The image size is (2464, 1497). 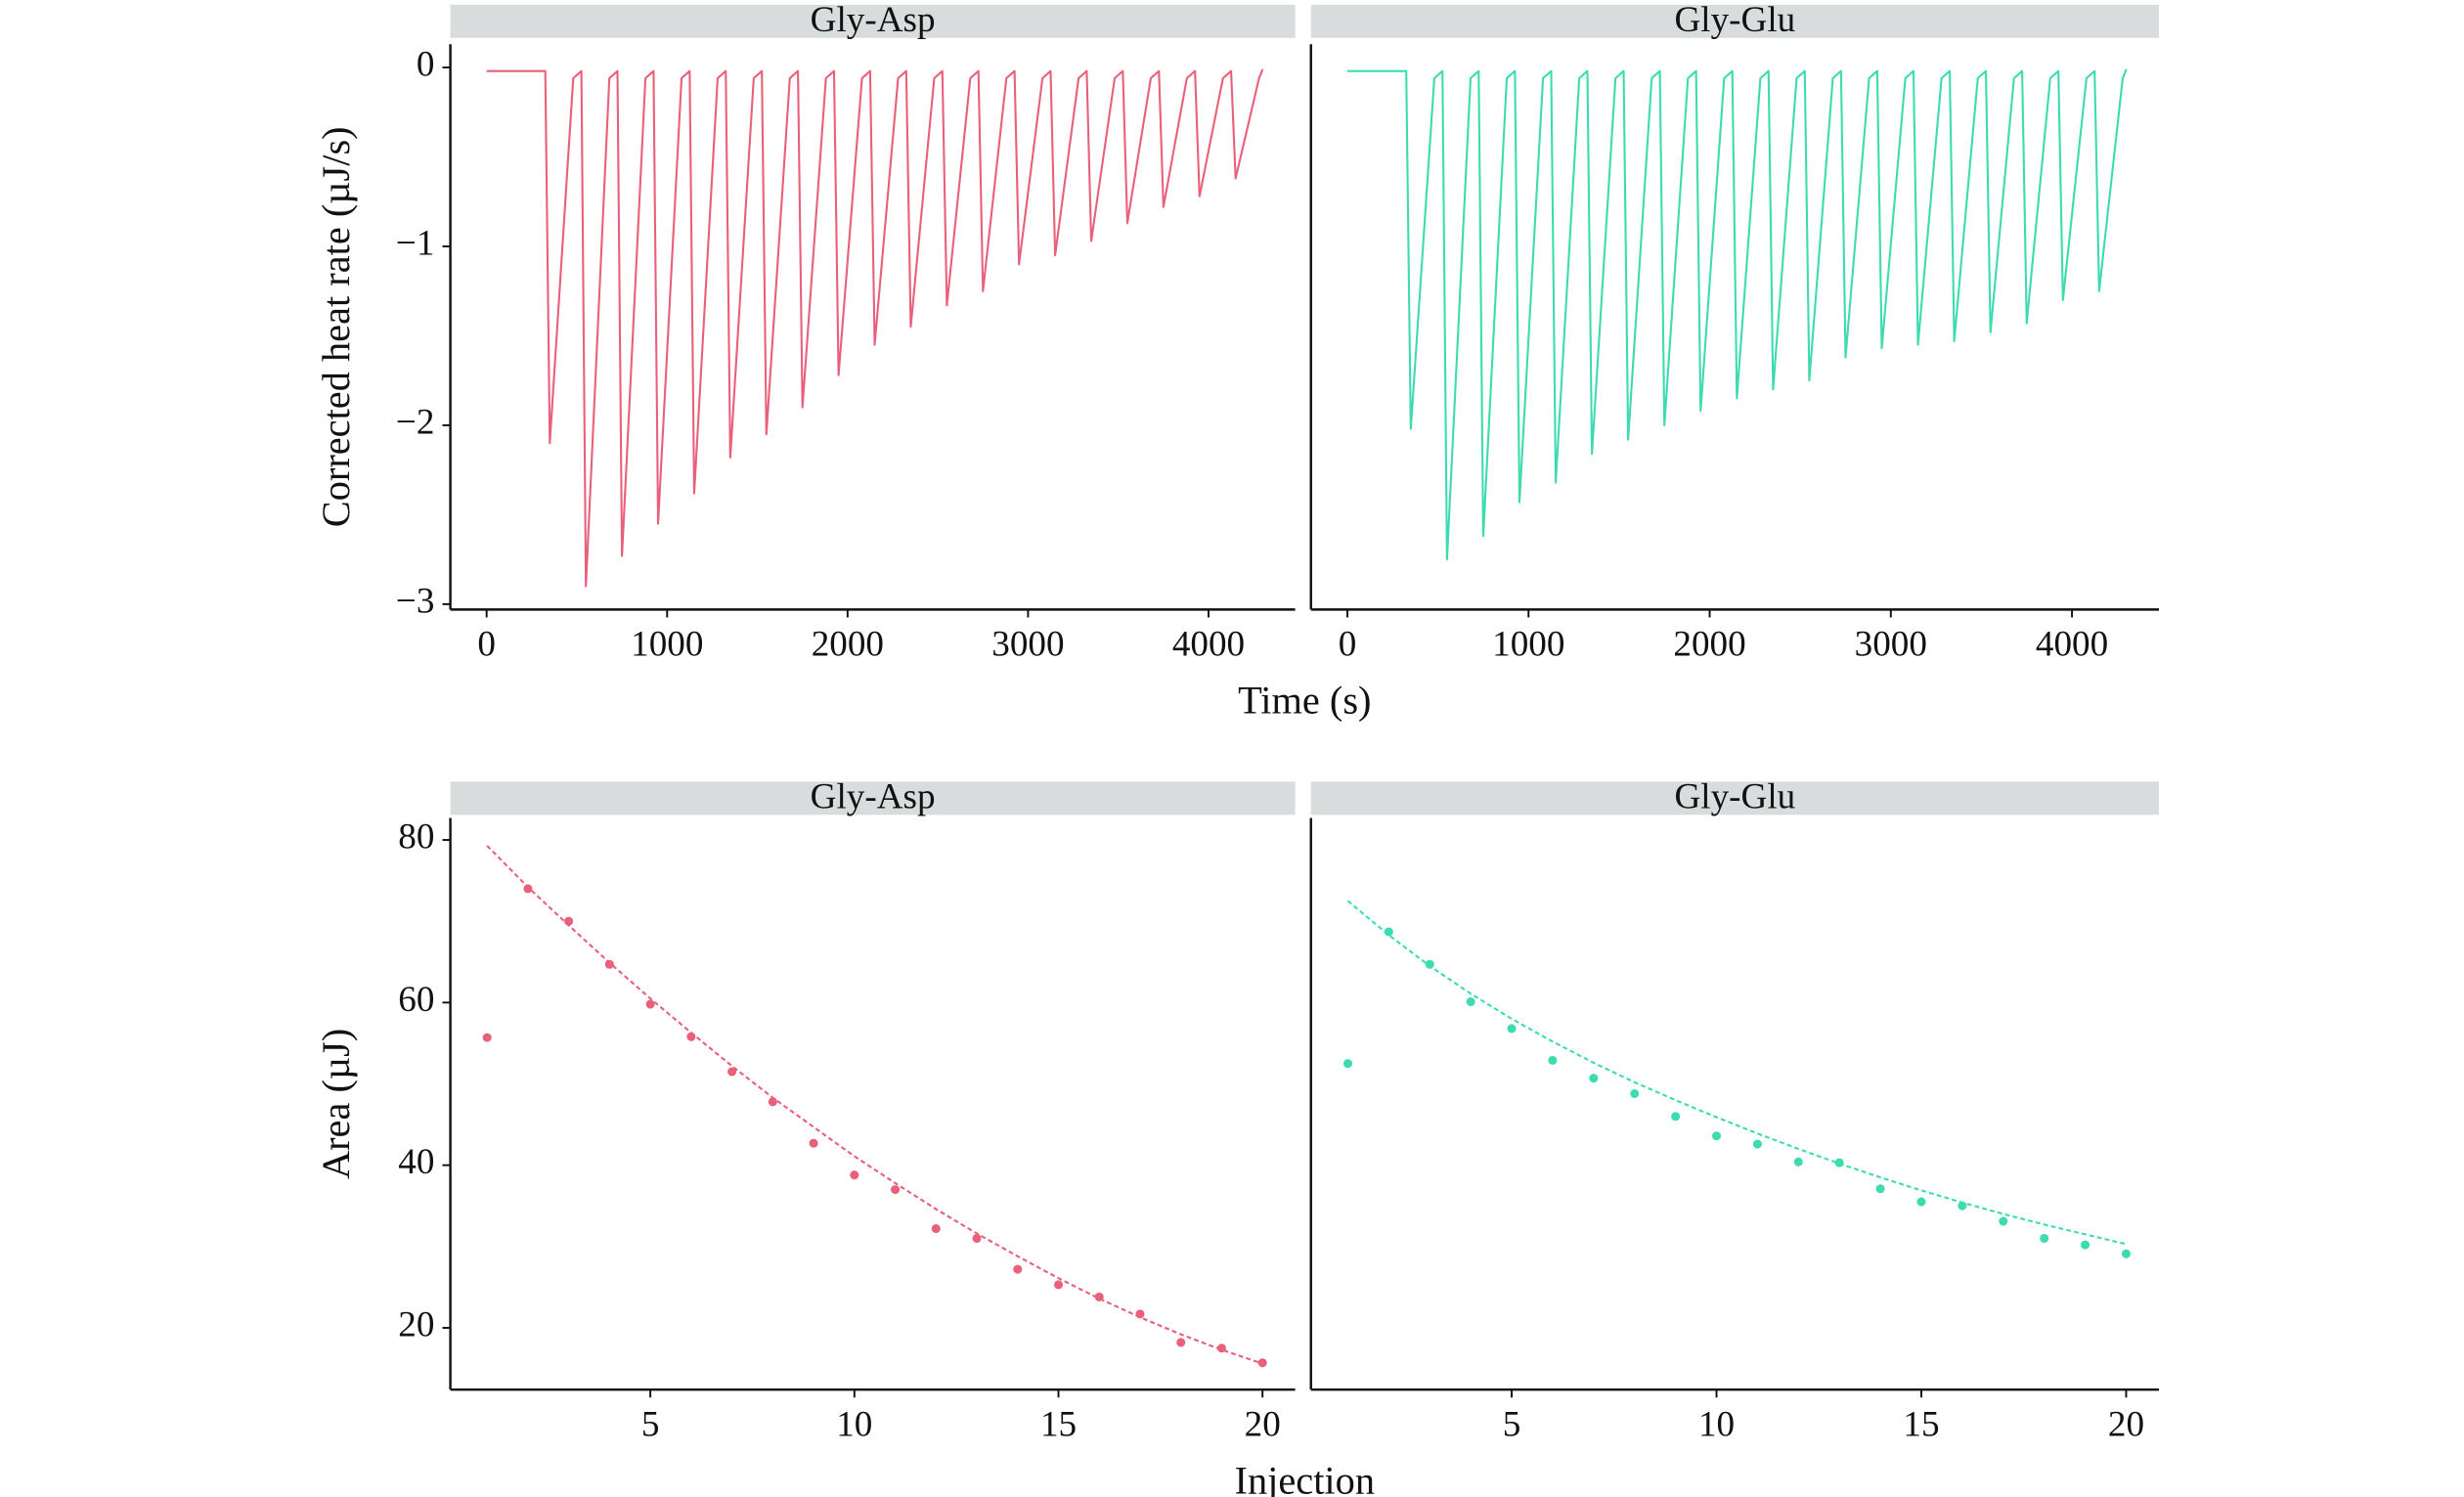 What do you see at coordinates (416, 1324) in the screenshot?
I see `y-tick-label: 20` at bounding box center [416, 1324].